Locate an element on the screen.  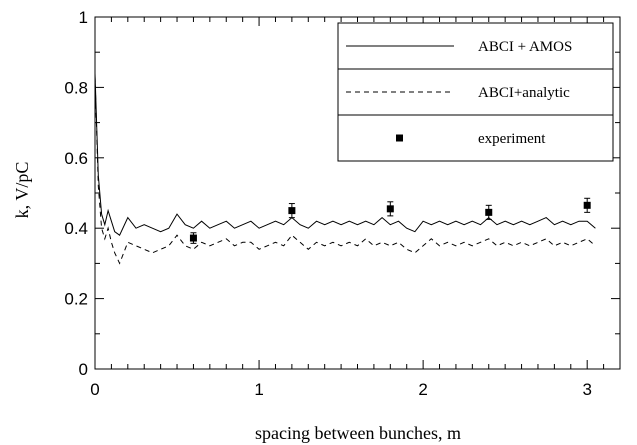
x-tick-label: 2 is located at coordinates (422, 389).